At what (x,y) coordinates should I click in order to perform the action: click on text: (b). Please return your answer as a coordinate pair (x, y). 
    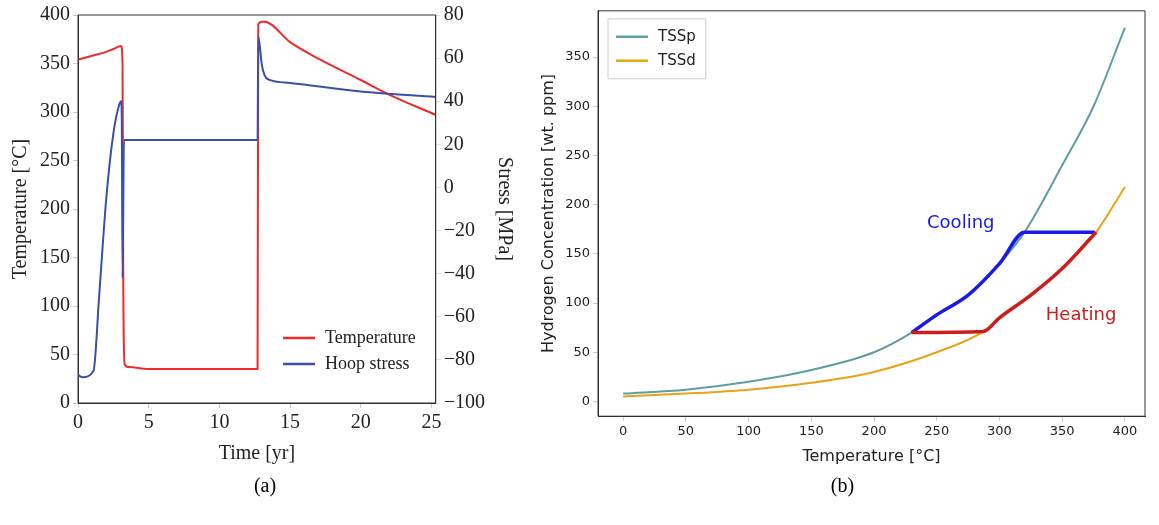
    Looking at the image, I should click on (842, 485).